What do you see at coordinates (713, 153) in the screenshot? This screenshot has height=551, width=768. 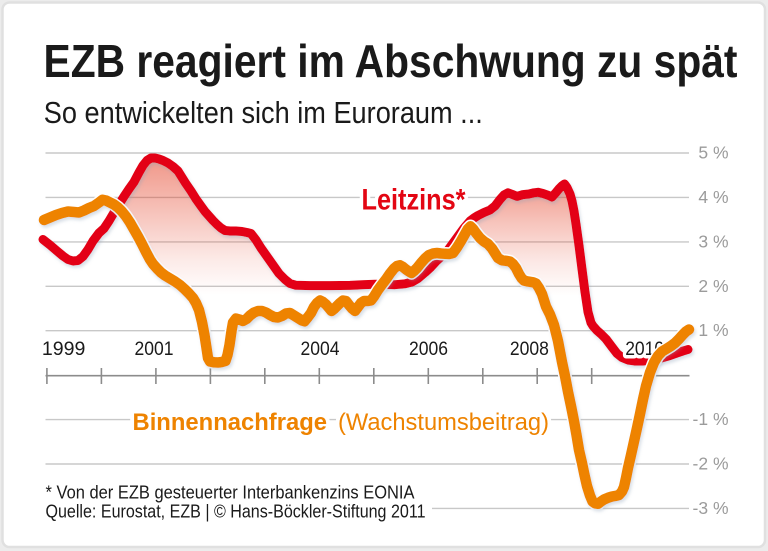 I see `svg-text: 5 %` at bounding box center [713, 153].